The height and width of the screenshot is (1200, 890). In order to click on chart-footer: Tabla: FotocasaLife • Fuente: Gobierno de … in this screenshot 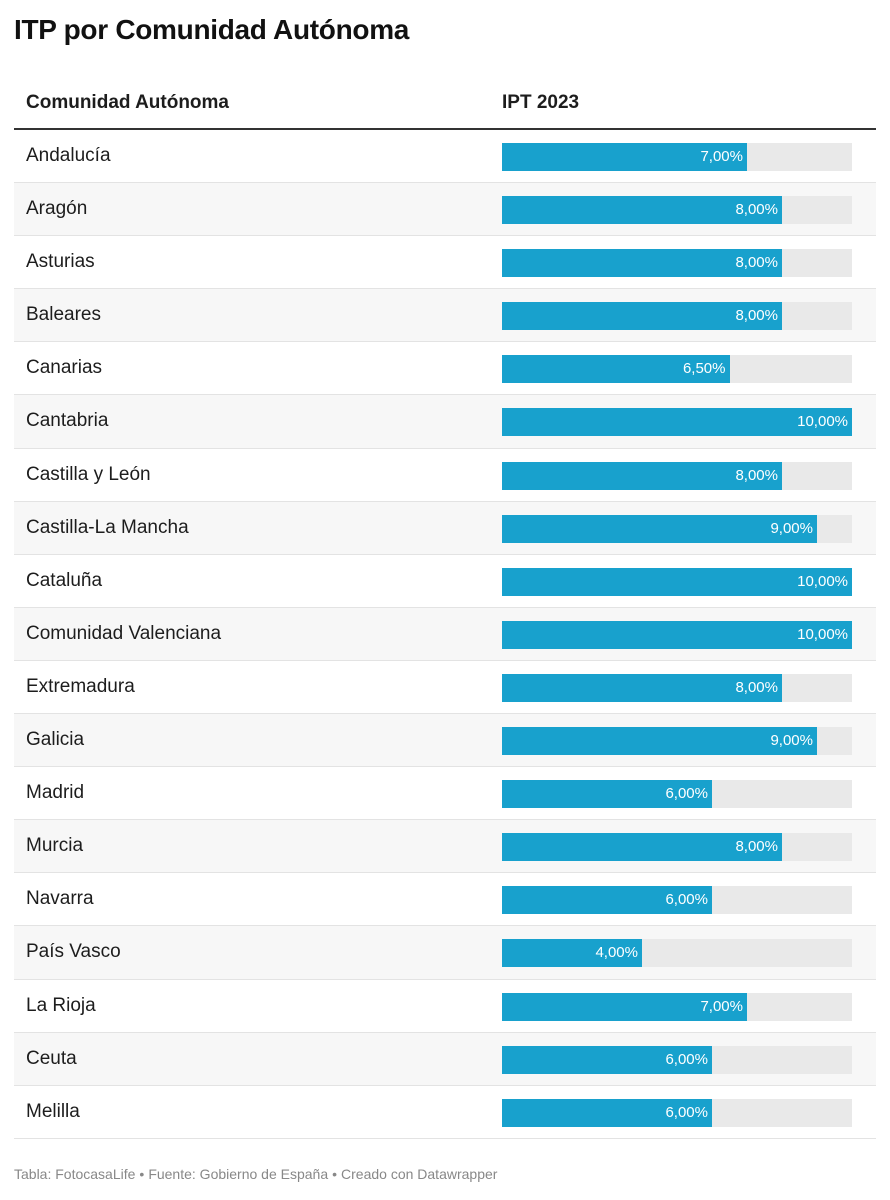, I will do `click(255, 1174)`.